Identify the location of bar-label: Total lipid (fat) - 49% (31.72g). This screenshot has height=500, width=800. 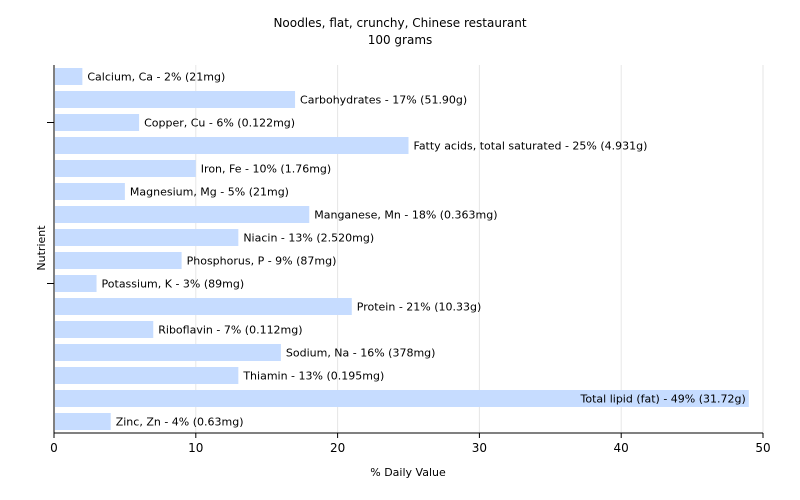
(663, 399).